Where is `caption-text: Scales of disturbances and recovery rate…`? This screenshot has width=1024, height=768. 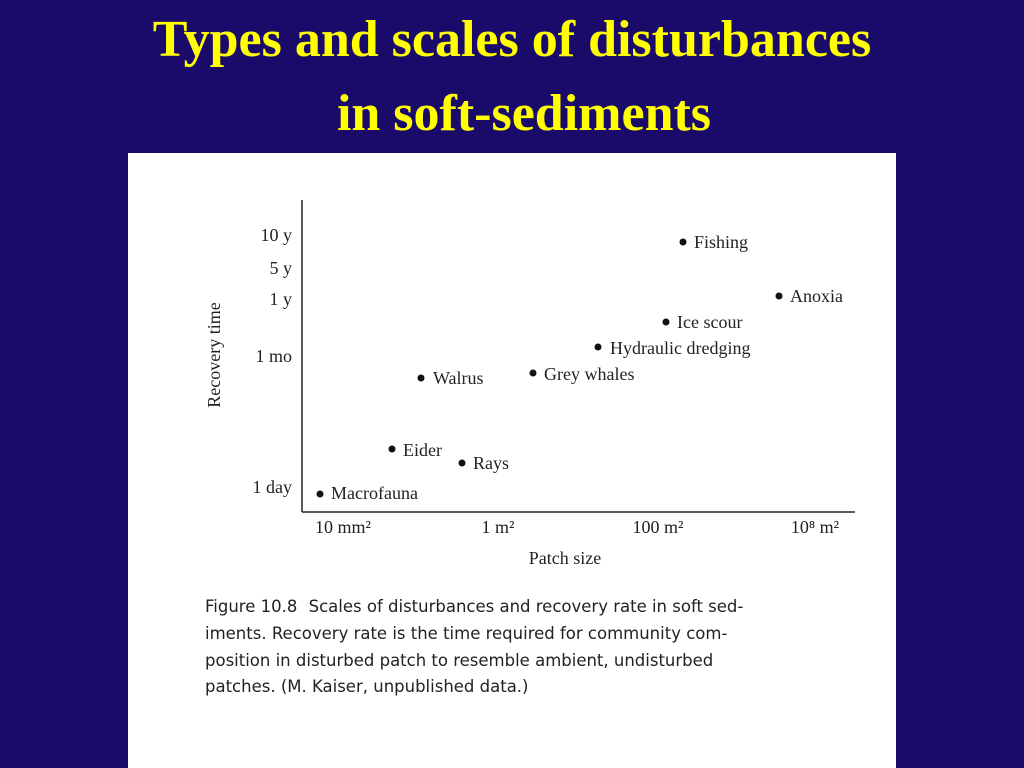
caption-text: Scales of disturbances and recovery rate… is located at coordinates (526, 606).